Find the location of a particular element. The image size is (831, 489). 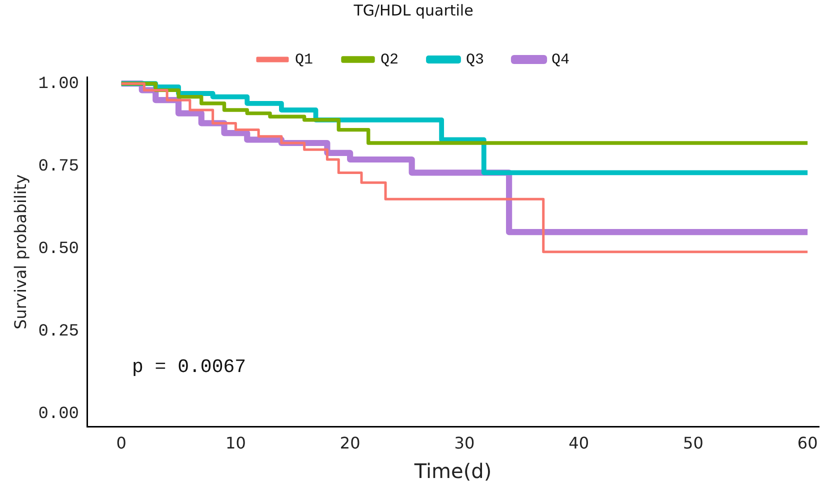

legend-label: Q1 is located at coordinates (304, 59).